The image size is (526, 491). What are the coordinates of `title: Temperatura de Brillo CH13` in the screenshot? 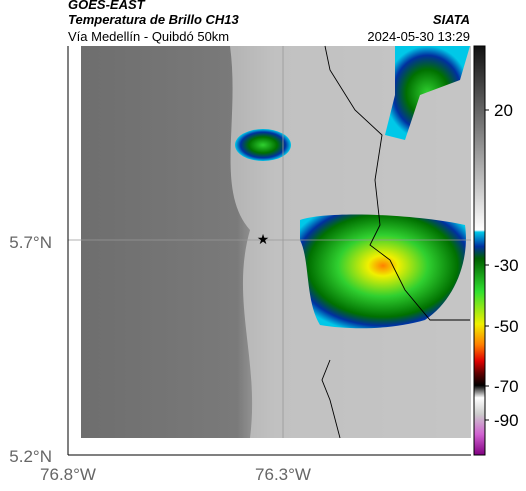 It's located at (154, 19).